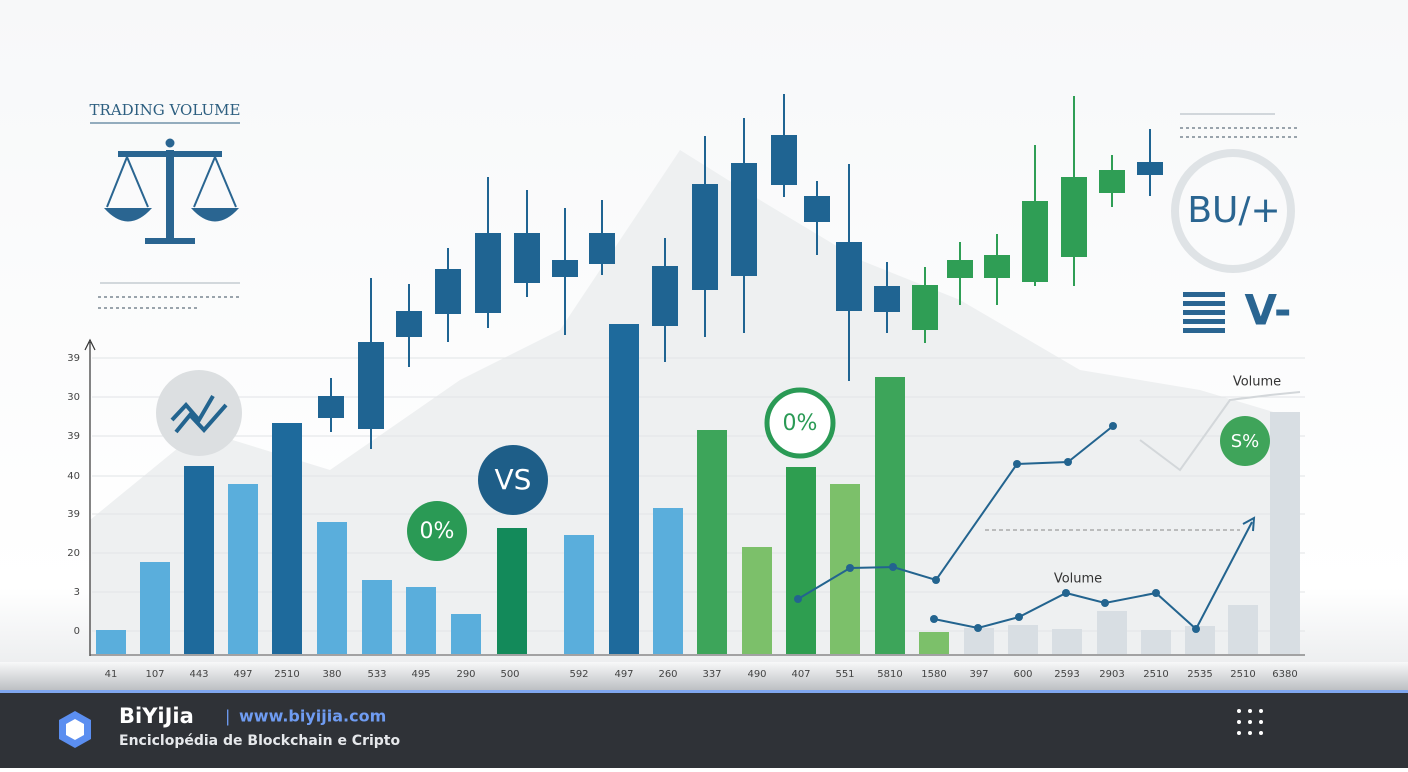 The width and height of the screenshot is (1408, 772). What do you see at coordinates (90, 344) in the screenshot?
I see `axis-arrow` at bounding box center [90, 344].